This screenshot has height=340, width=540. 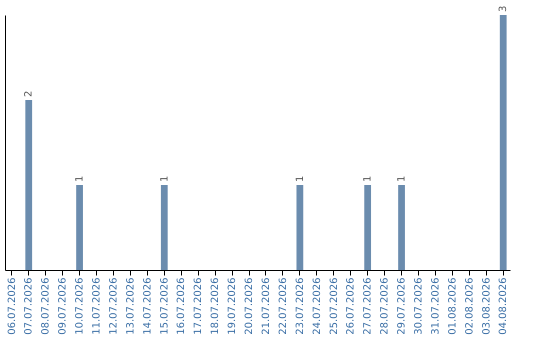 What do you see at coordinates (29, 306) in the screenshot?
I see `x-tick-label: 07.07.2026` at bounding box center [29, 306].